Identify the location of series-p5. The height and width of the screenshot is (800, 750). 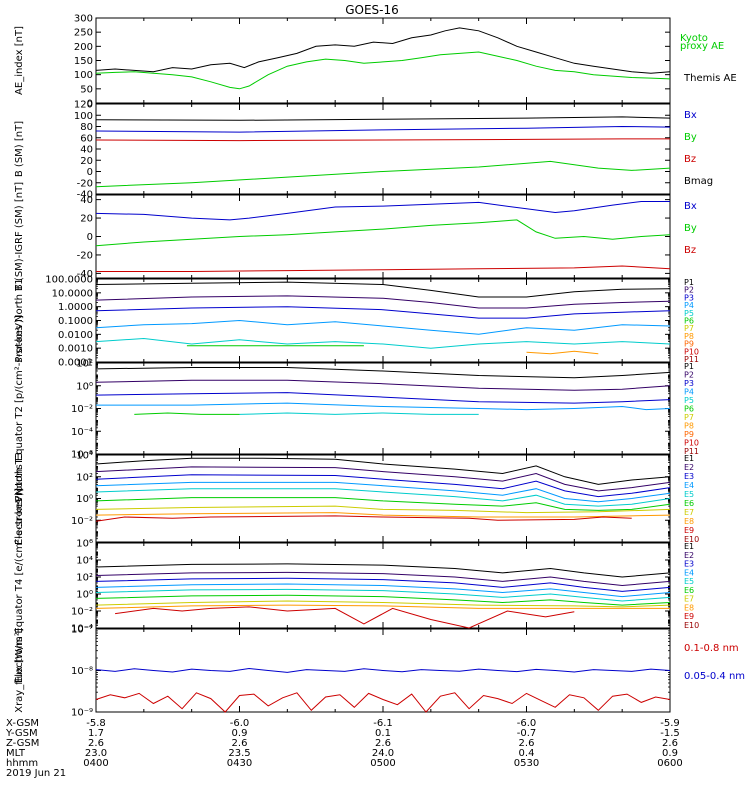
(359, 413).